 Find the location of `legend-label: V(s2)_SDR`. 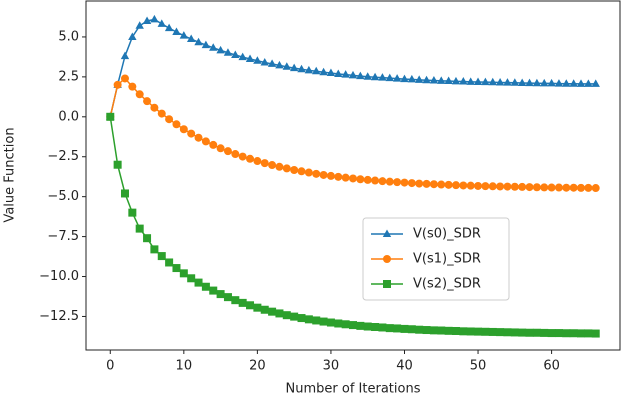

legend-label: V(s2)_SDR is located at coordinates (447, 284).